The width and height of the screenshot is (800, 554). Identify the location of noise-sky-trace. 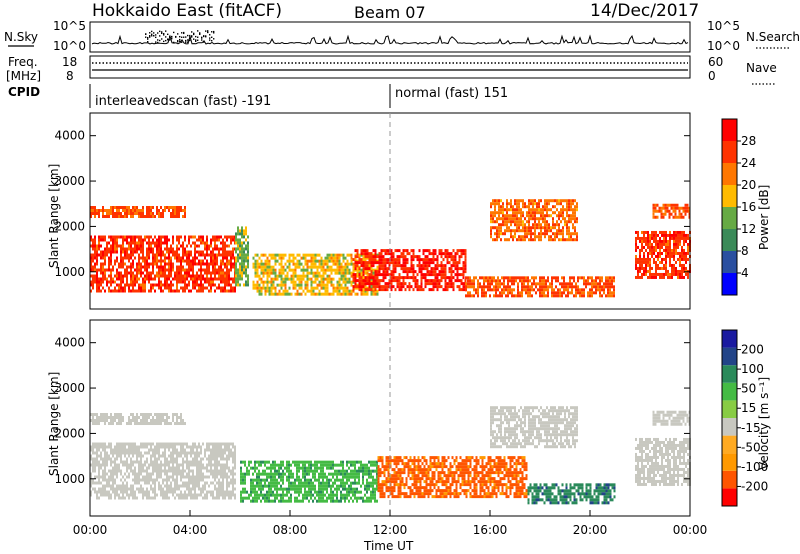
(390, 39).